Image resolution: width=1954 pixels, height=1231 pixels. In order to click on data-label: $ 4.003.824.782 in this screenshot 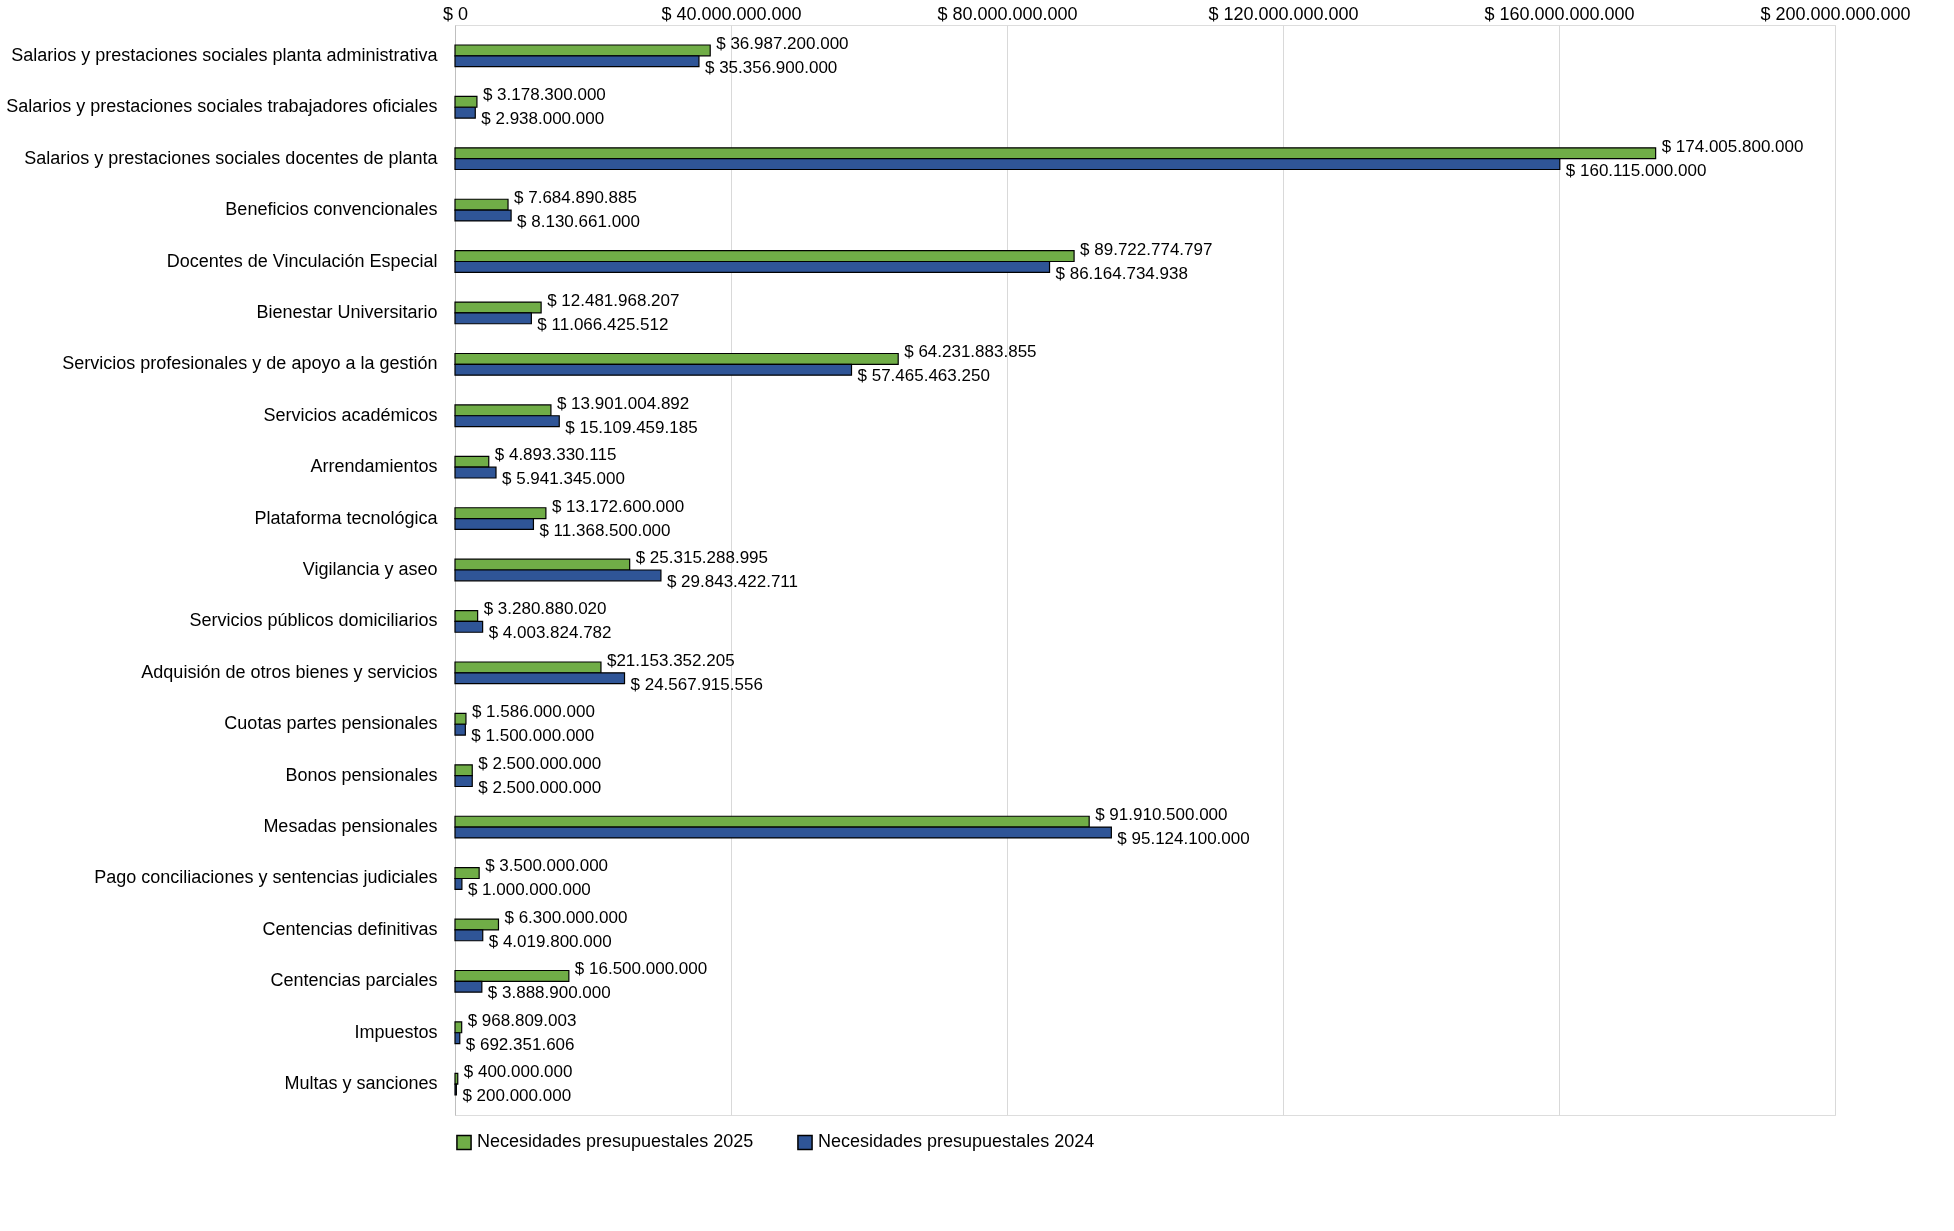, I will do `click(550, 633)`.